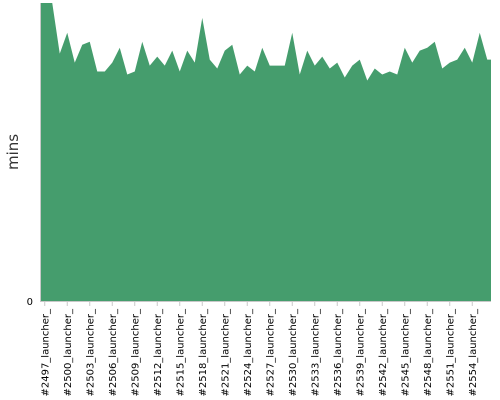 This screenshot has height=400, width=500. Describe the element at coordinates (338, 352) in the screenshot. I see `x-tick-label: #2536_launcher_` at that location.